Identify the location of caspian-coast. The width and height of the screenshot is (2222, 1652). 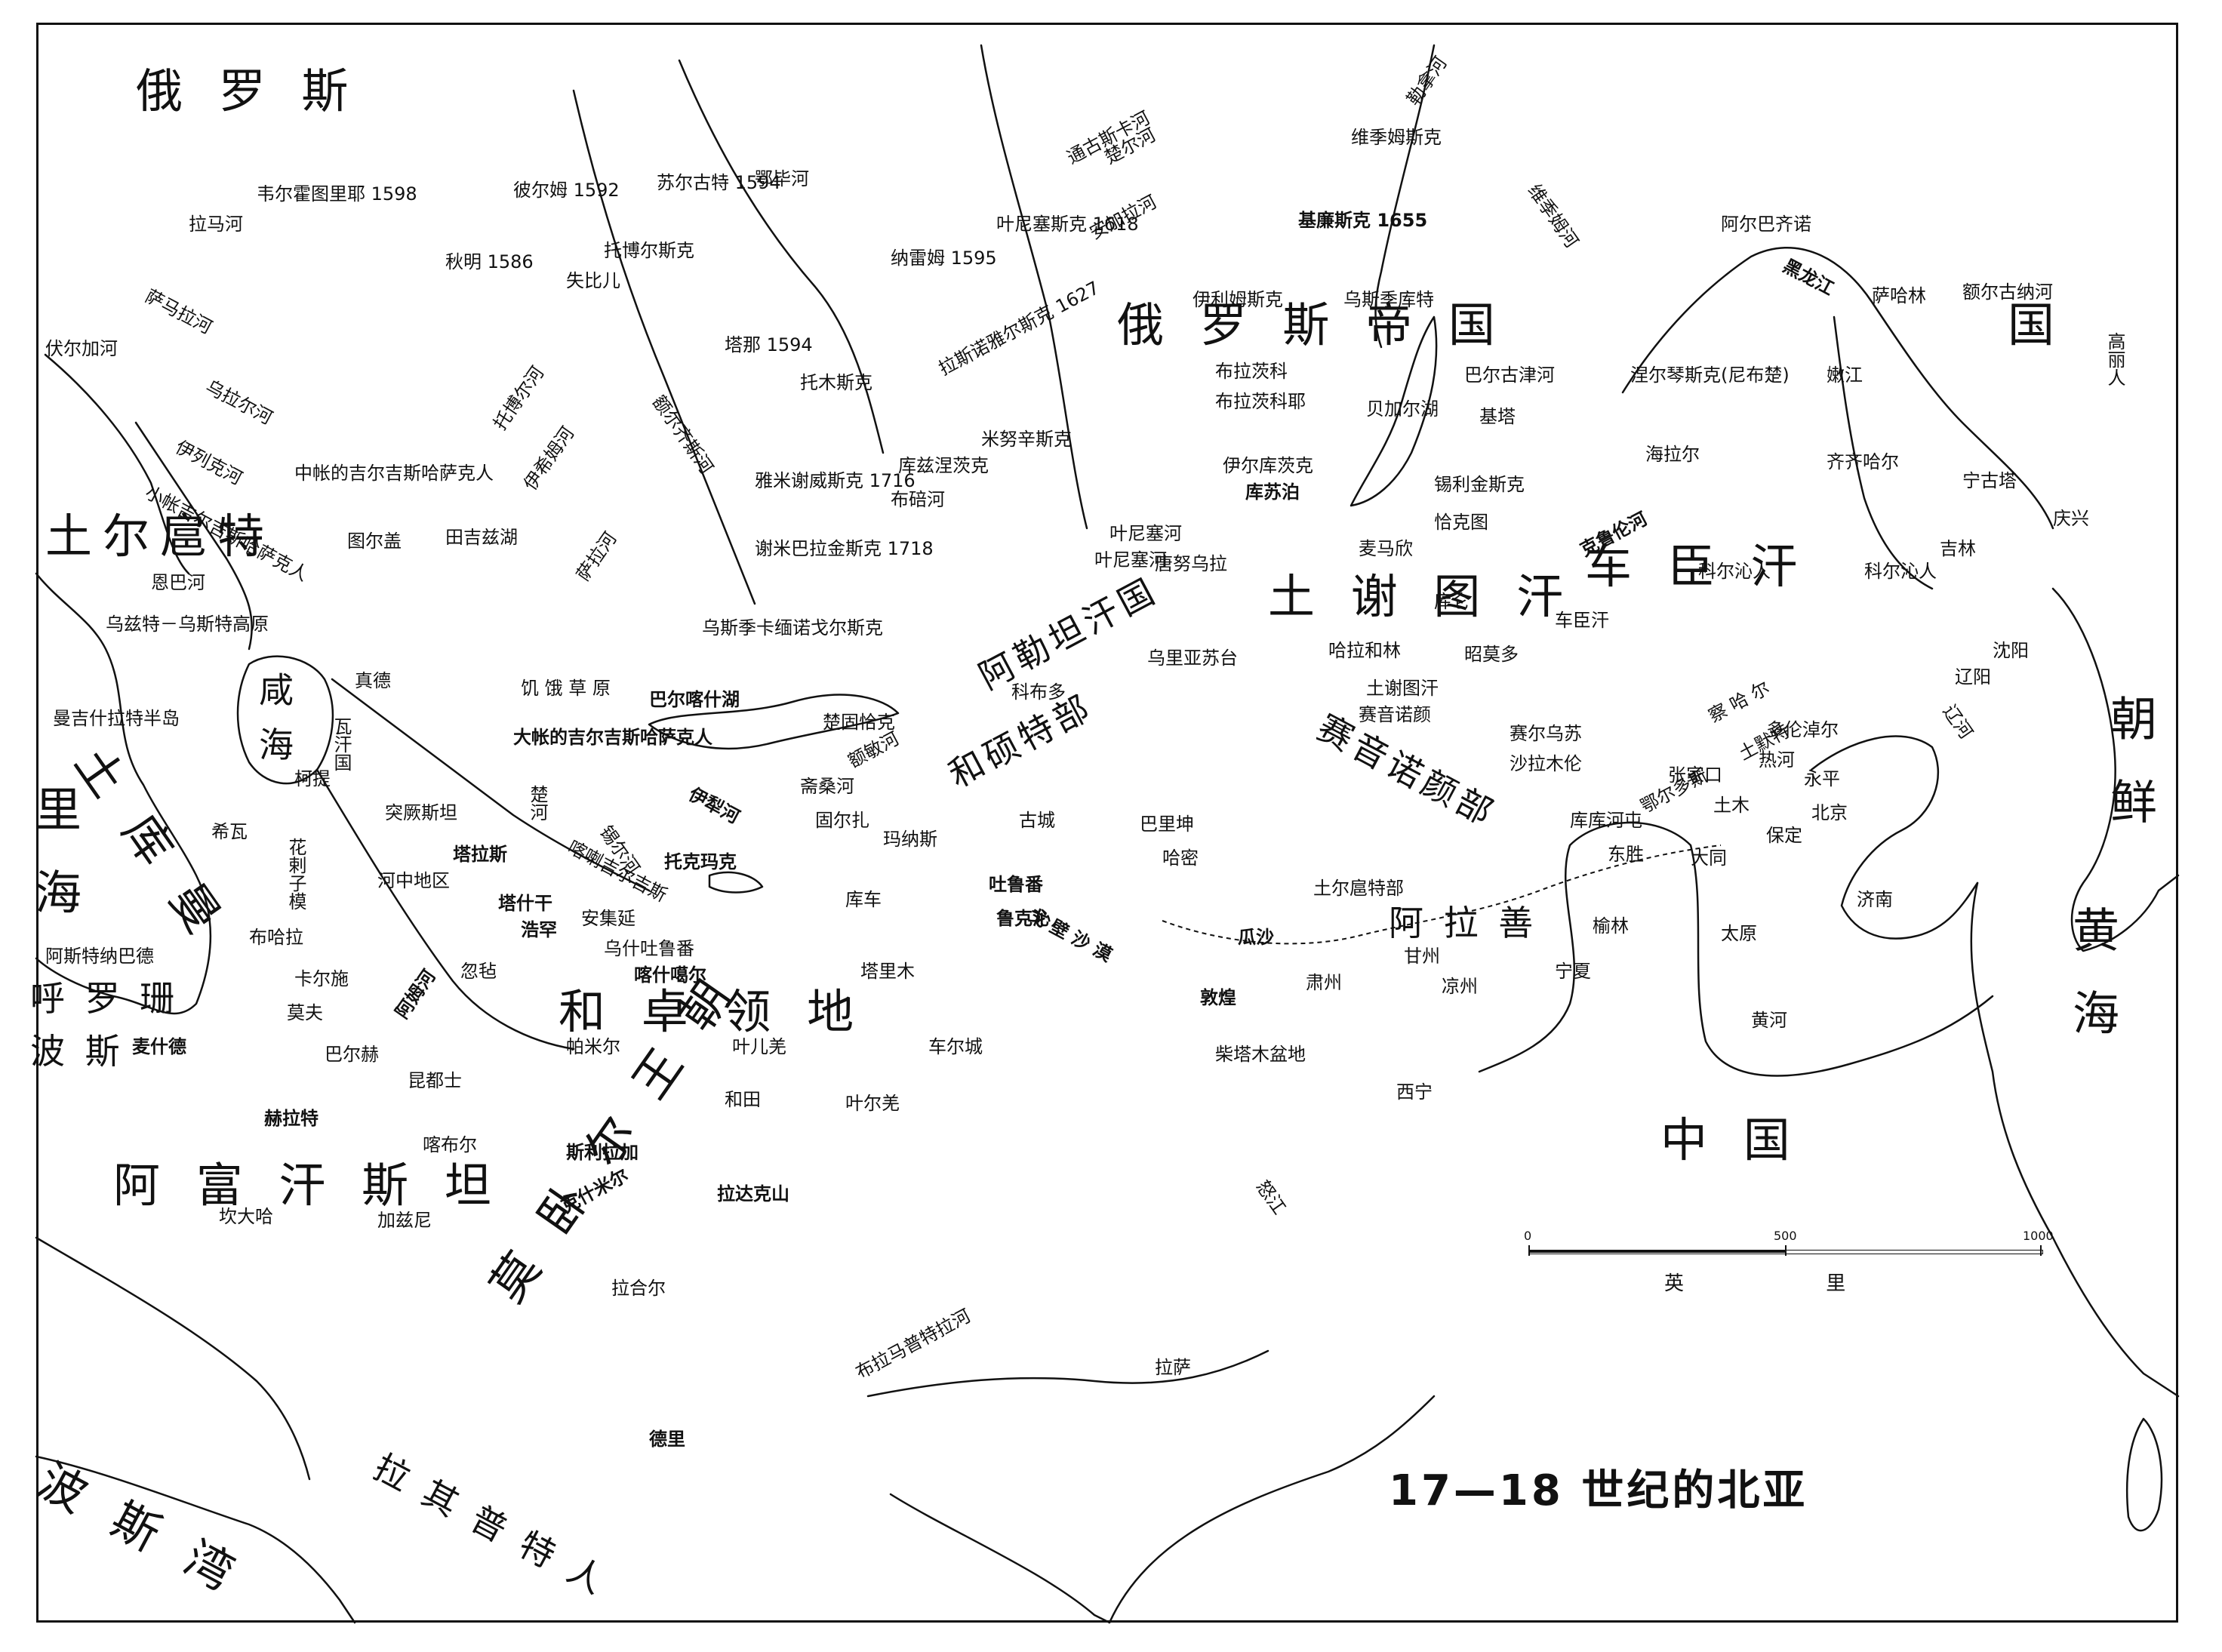
(123, 793).